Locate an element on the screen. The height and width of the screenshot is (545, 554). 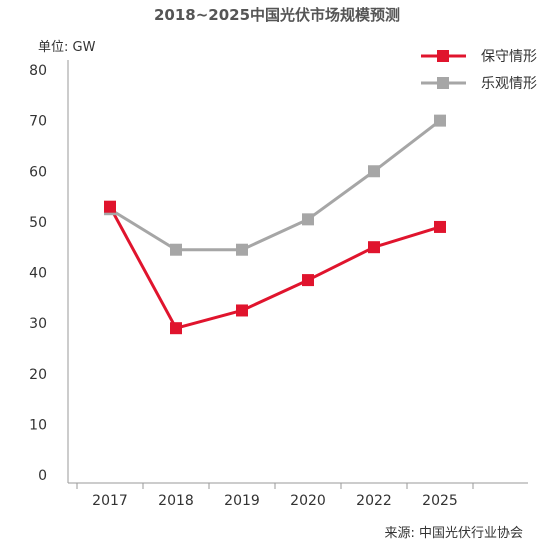
y-tick-label: 30 is located at coordinates (38, 324).